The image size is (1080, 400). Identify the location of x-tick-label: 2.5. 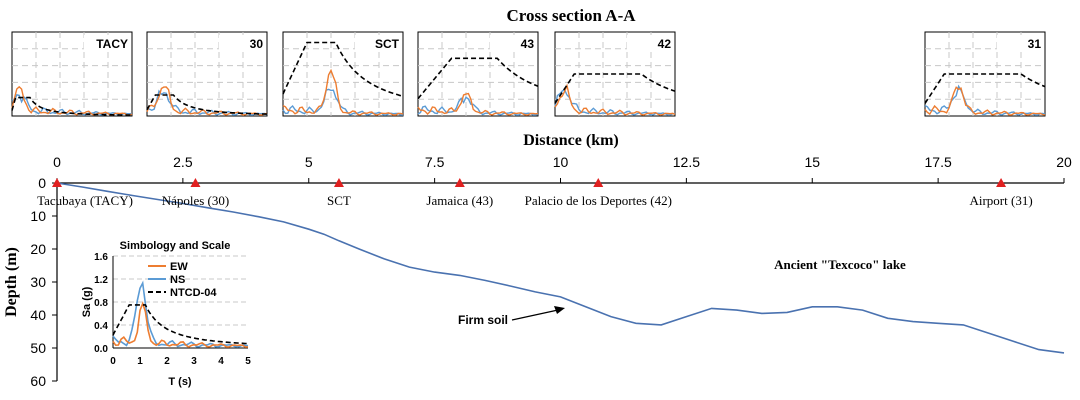
(183, 162).